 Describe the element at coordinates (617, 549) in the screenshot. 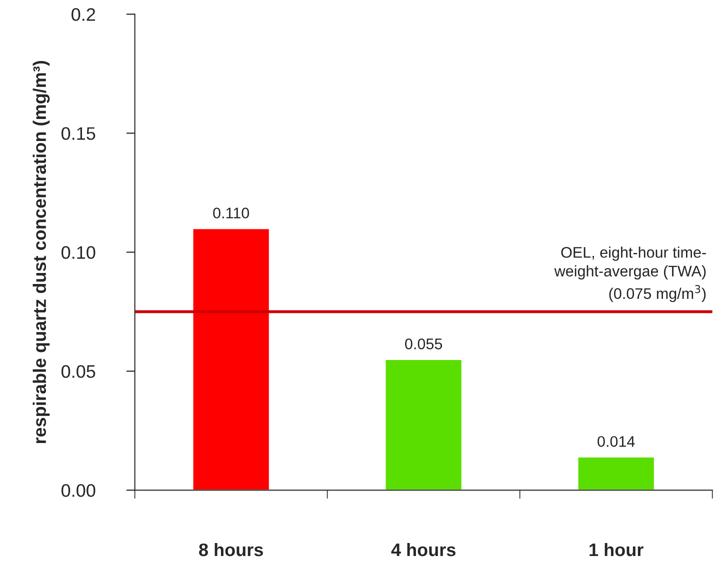

I see `x-tick-label: 1 hour` at that location.